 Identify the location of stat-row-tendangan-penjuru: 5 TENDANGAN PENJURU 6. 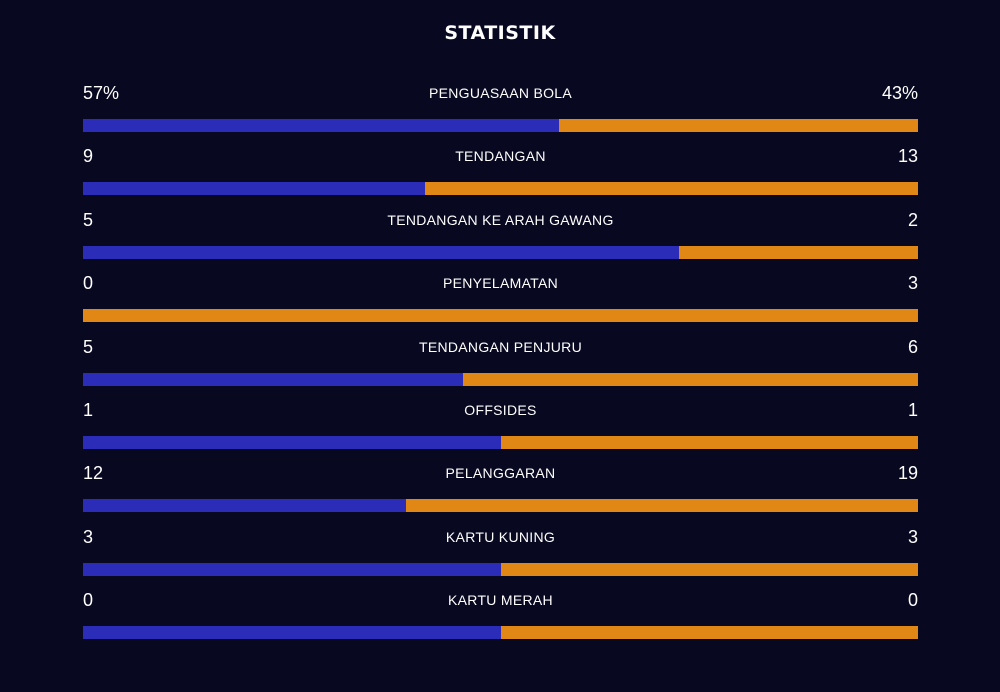
(500, 365).